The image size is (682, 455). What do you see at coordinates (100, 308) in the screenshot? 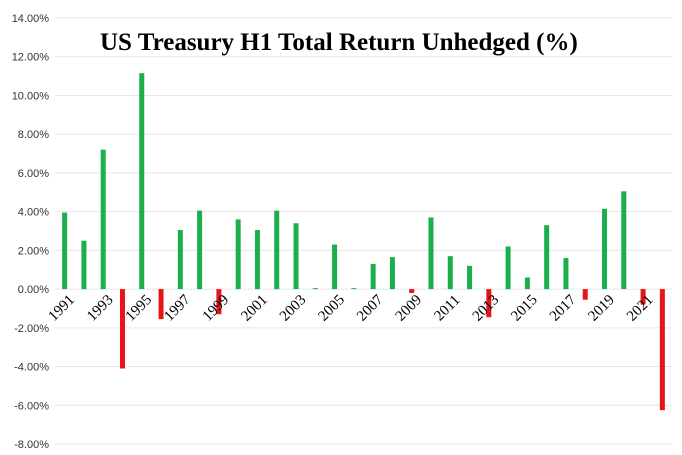
I see `x-tick-label: 1993` at bounding box center [100, 308].